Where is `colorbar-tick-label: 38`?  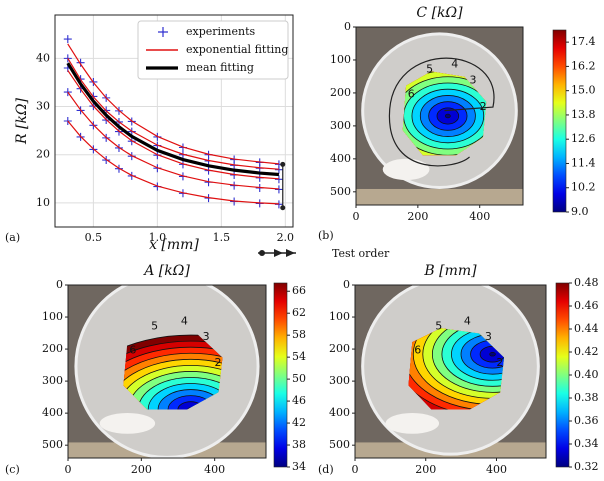 colorbar-tick-label: 38 is located at coordinates (299, 444).